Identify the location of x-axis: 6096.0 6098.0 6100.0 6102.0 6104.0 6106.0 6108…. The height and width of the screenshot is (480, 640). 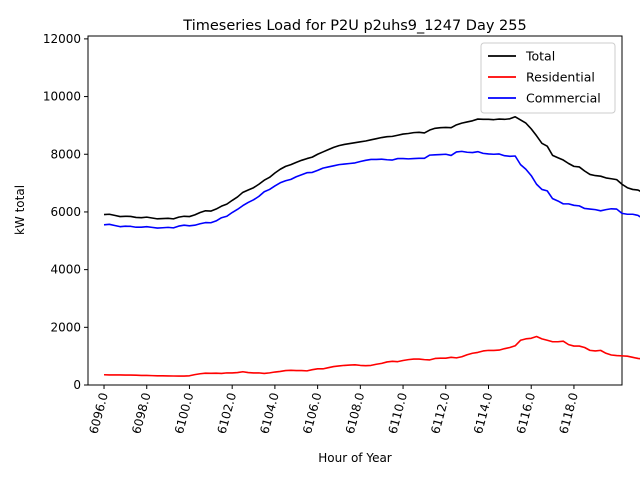
(334, 410).